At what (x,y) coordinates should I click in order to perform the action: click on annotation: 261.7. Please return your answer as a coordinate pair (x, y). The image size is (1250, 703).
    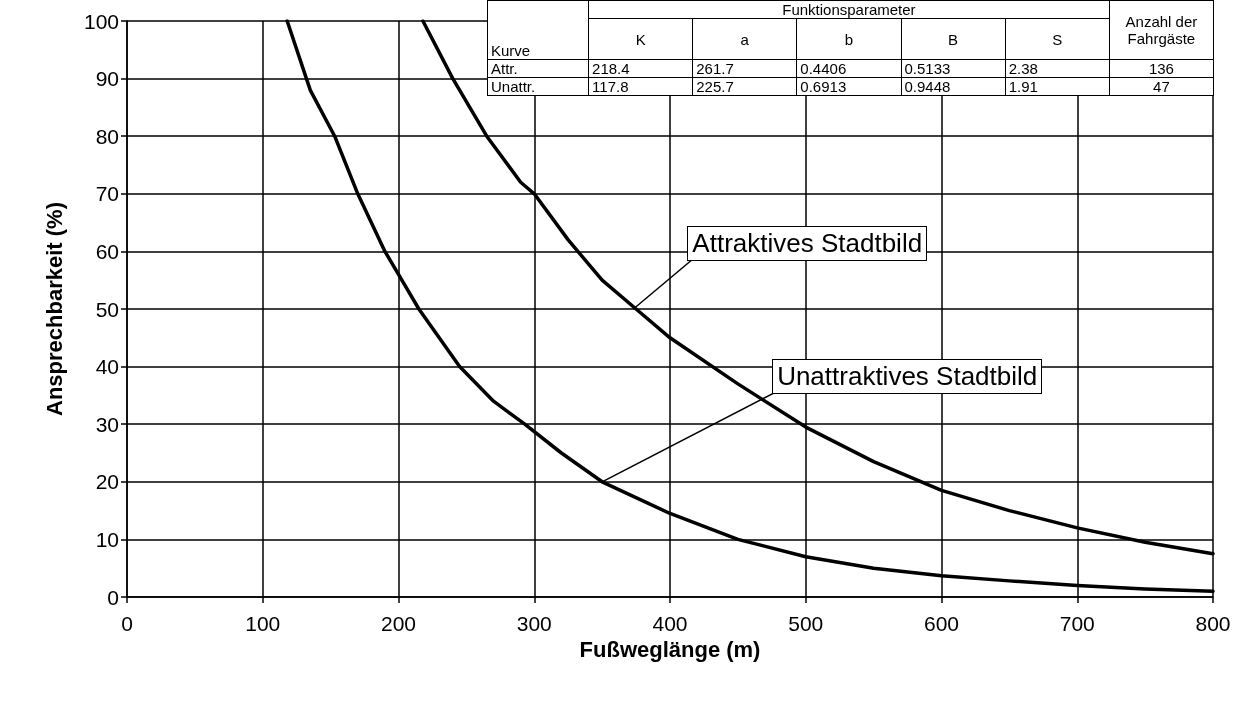
    Looking at the image, I should click on (744, 68).